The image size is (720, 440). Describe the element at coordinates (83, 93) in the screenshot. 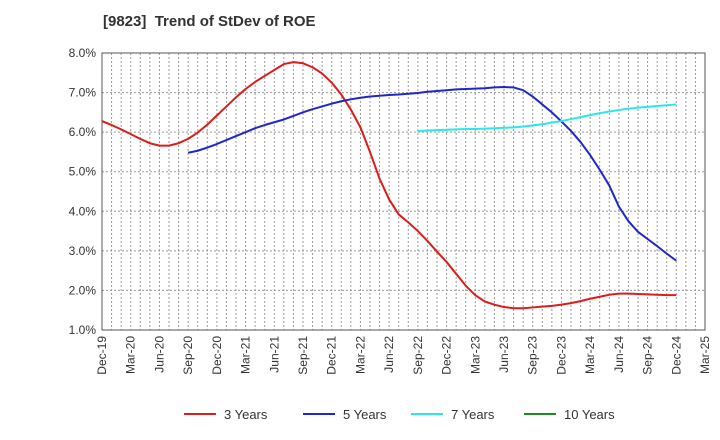

I see `y-tick-label: 7.0%` at that location.